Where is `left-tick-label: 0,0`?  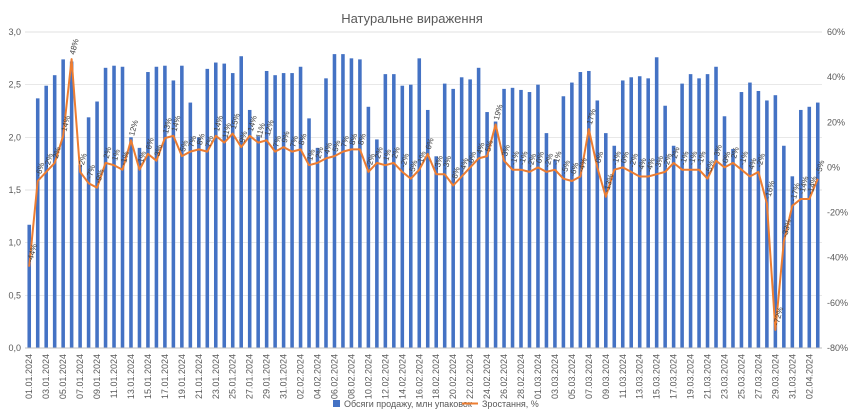 left-tick-label: 0,0 is located at coordinates (14, 348).